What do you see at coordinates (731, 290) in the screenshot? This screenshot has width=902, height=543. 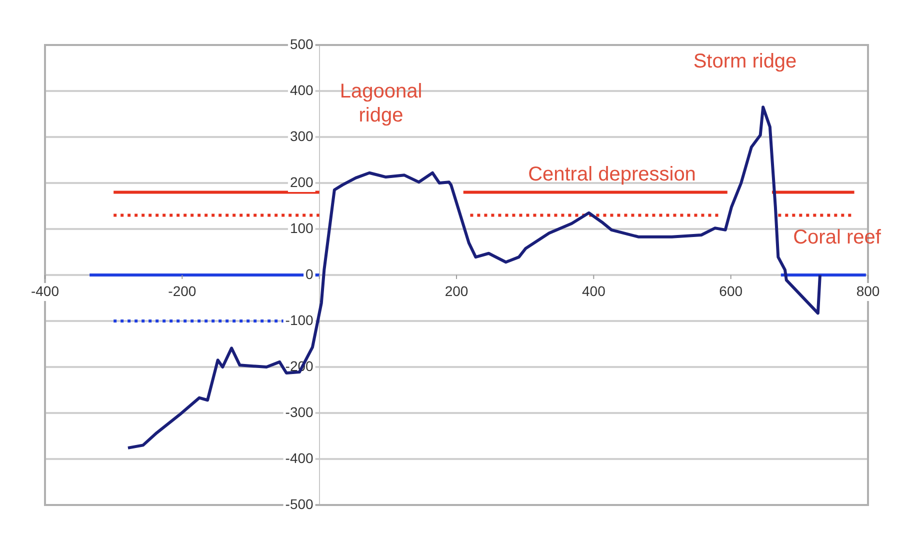 I see `x-tick-label: 600` at bounding box center [731, 290].